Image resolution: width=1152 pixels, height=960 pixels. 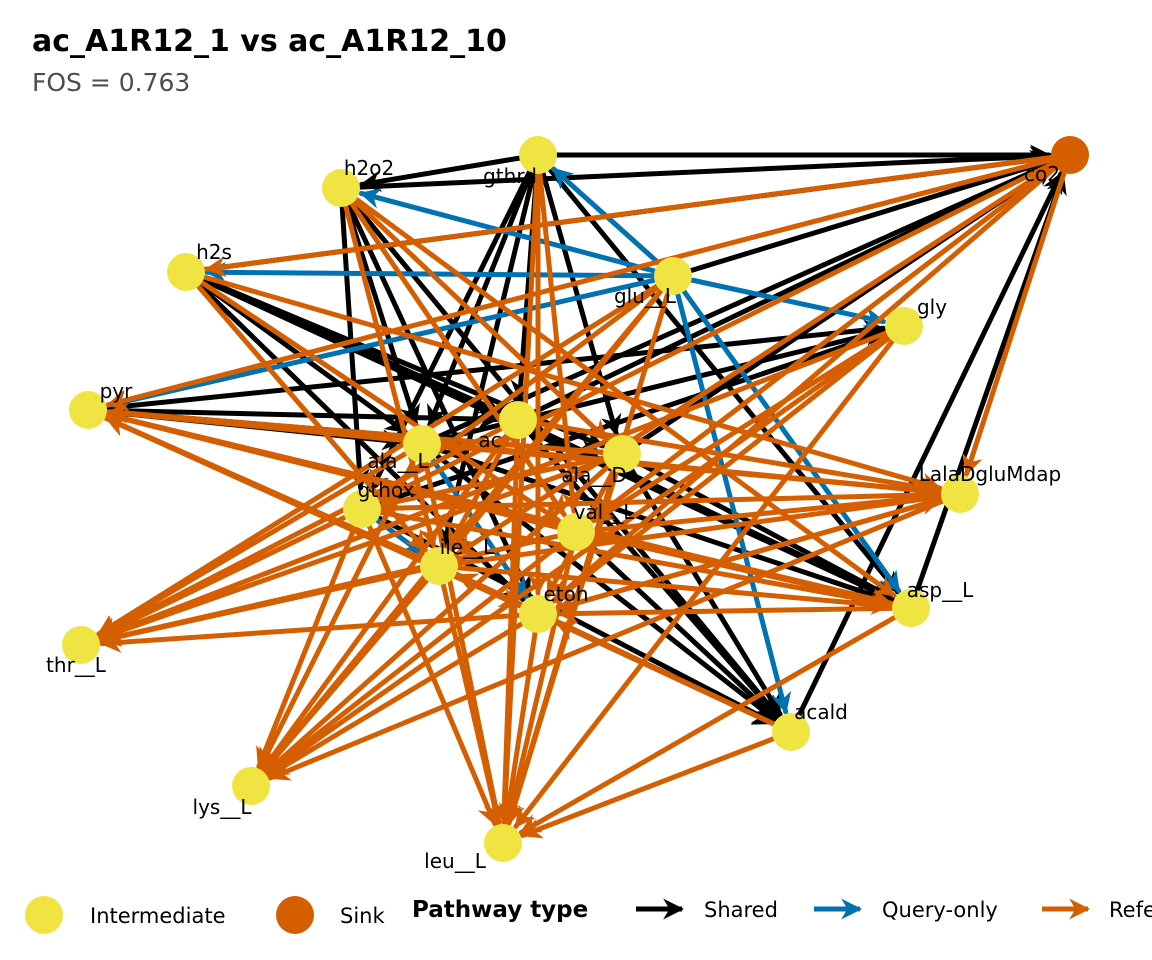 I want to click on node-label-ala__D: ala__D, so click(x=593, y=475).